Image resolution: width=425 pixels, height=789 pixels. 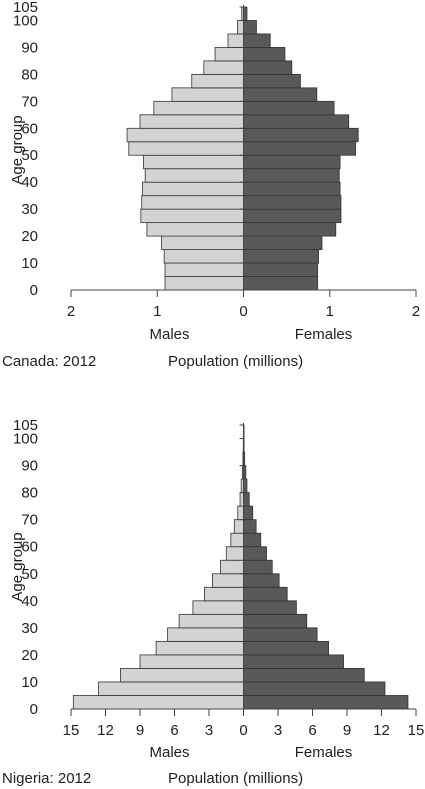 I want to click on chart-caption: Canada: 2012, so click(x=49, y=361).